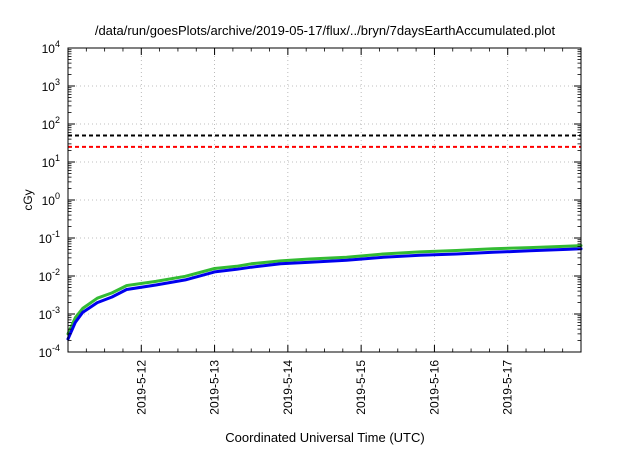 This screenshot has height=453, width=640. Describe the element at coordinates (215, 387) in the screenshot. I see `x-tick-label: 2019-5-13` at that location.